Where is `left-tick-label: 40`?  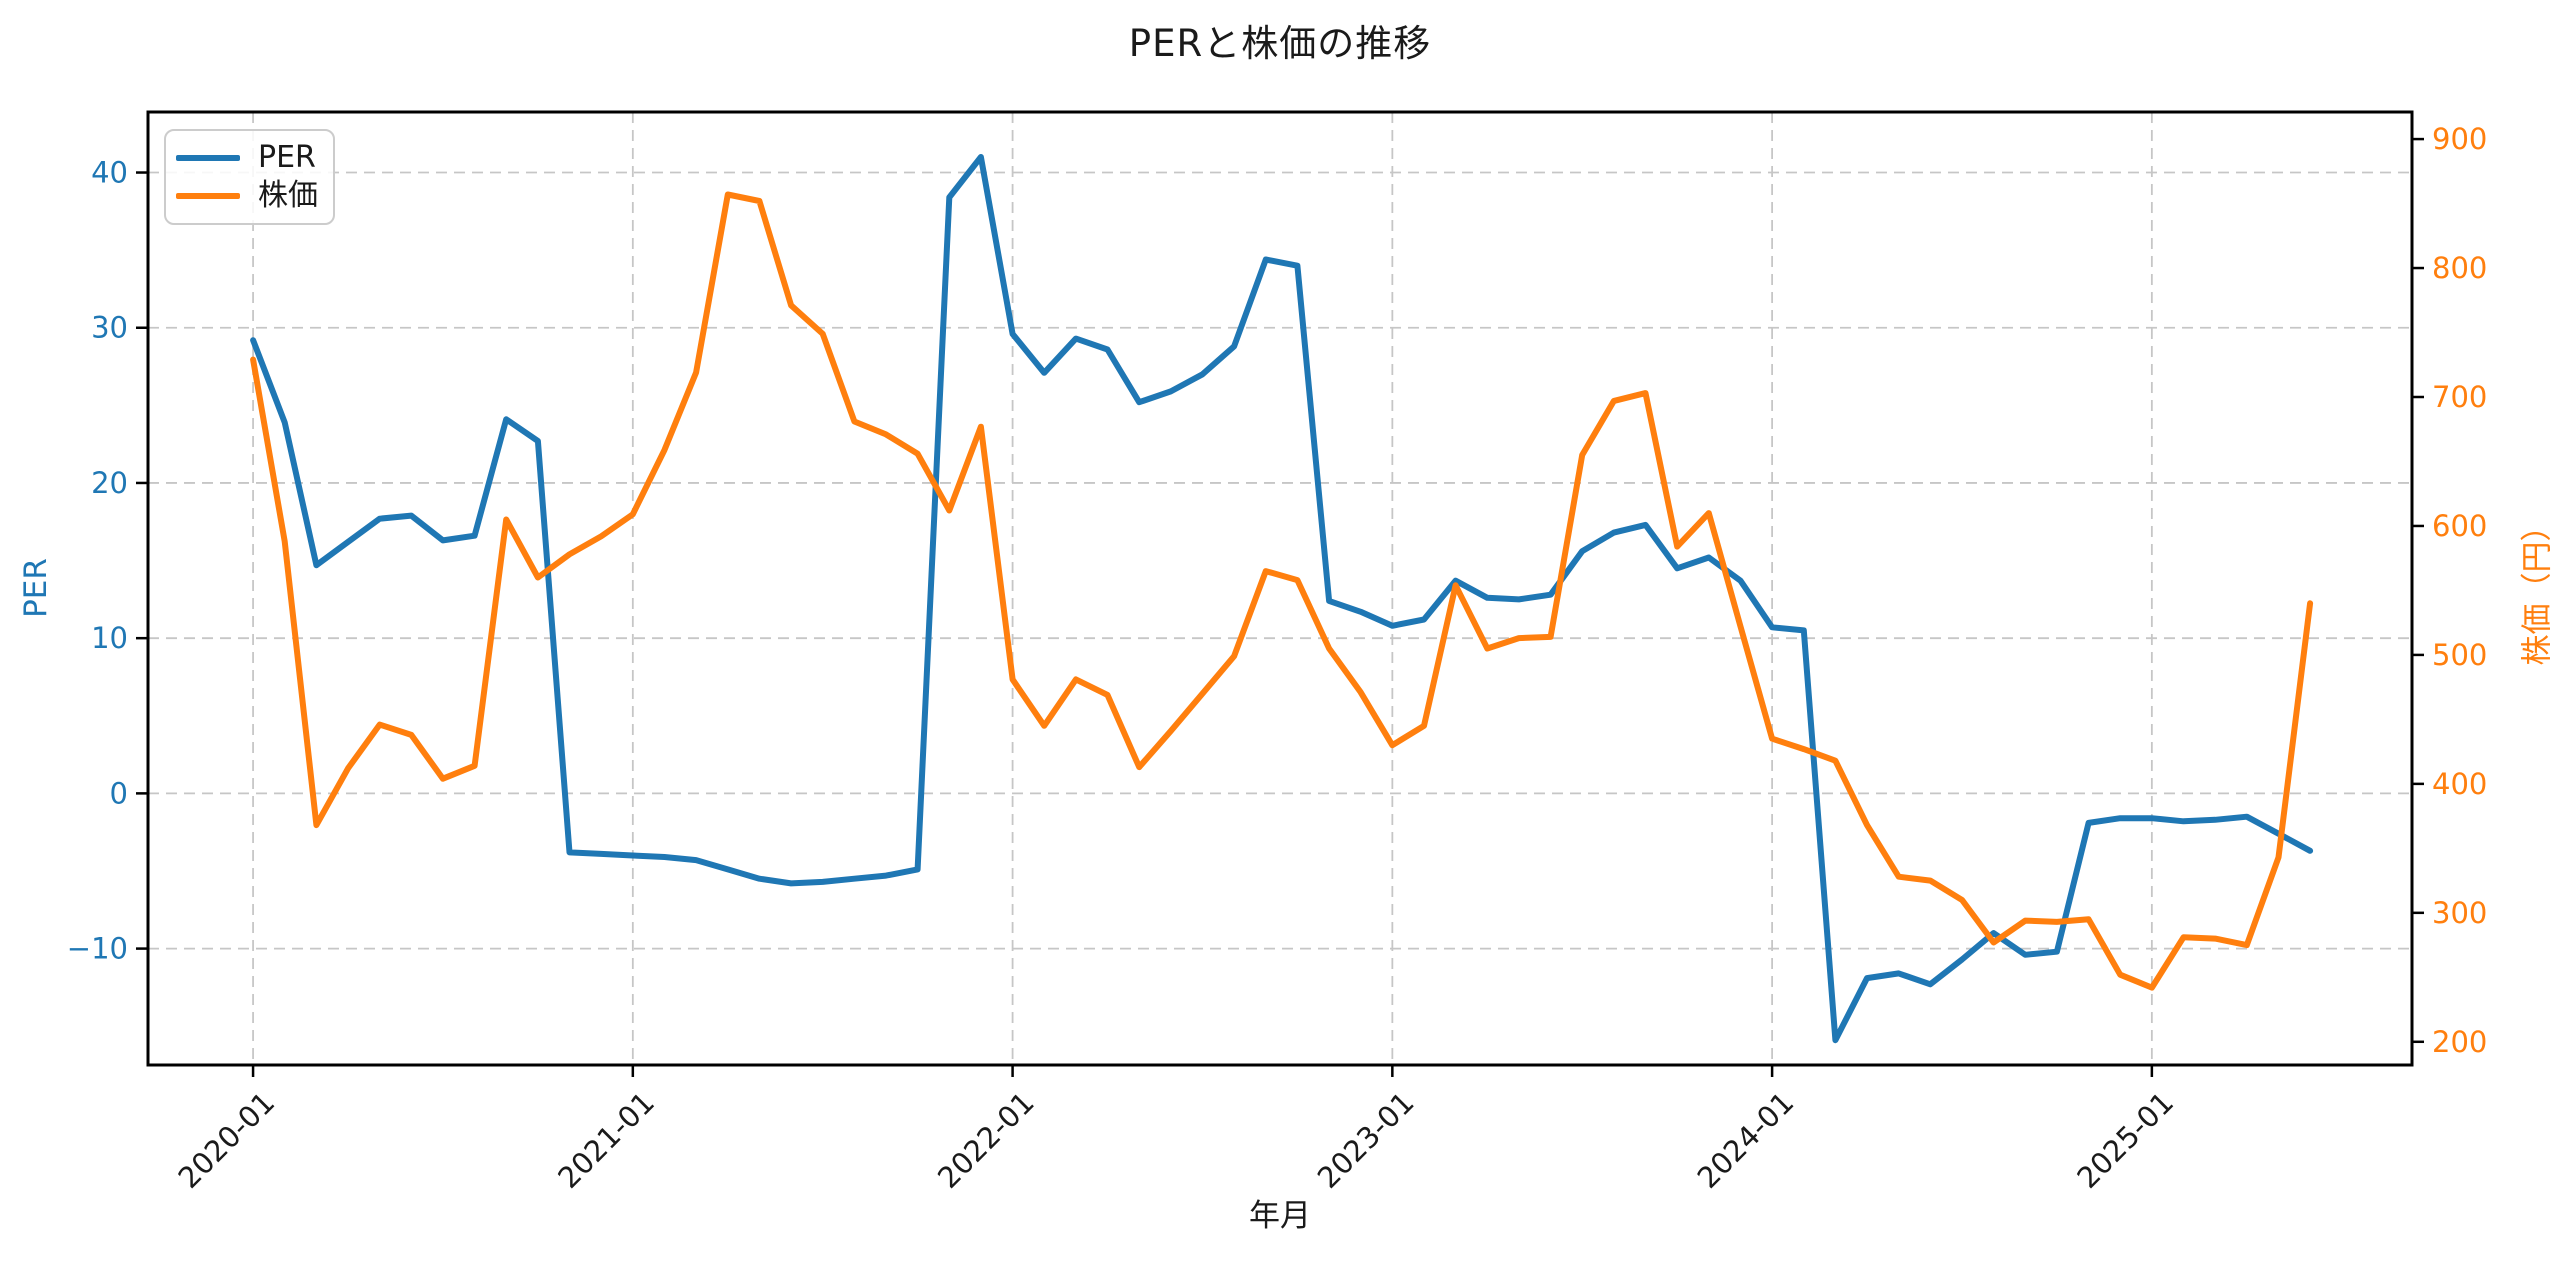
left-tick-label: 40 is located at coordinates (109, 173).